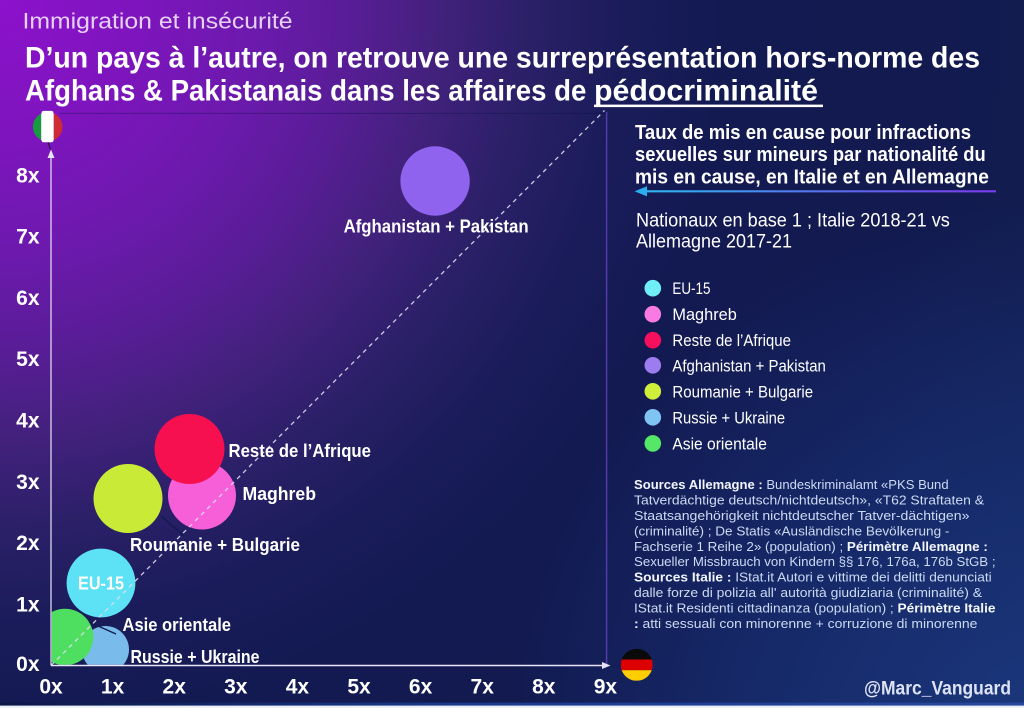 This screenshot has height=708, width=1024. Describe the element at coordinates (793, 220) in the screenshot. I see `svg-text:Nationaux en base 1 ; Italie 2: Nationaux en base 1 ; Italie 2018-21 vs` at that location.